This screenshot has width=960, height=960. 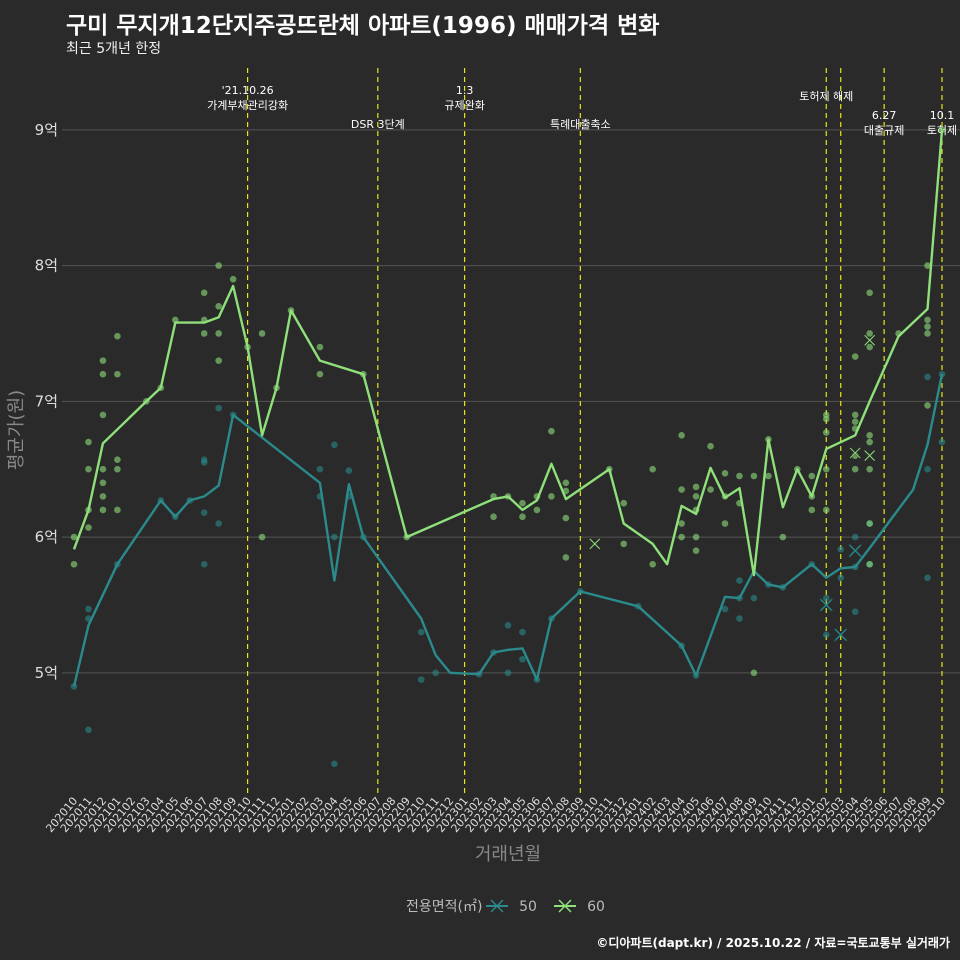 What do you see at coordinates (826, 96) in the screenshot?
I see `event-label: 토허제 해제` at bounding box center [826, 96].